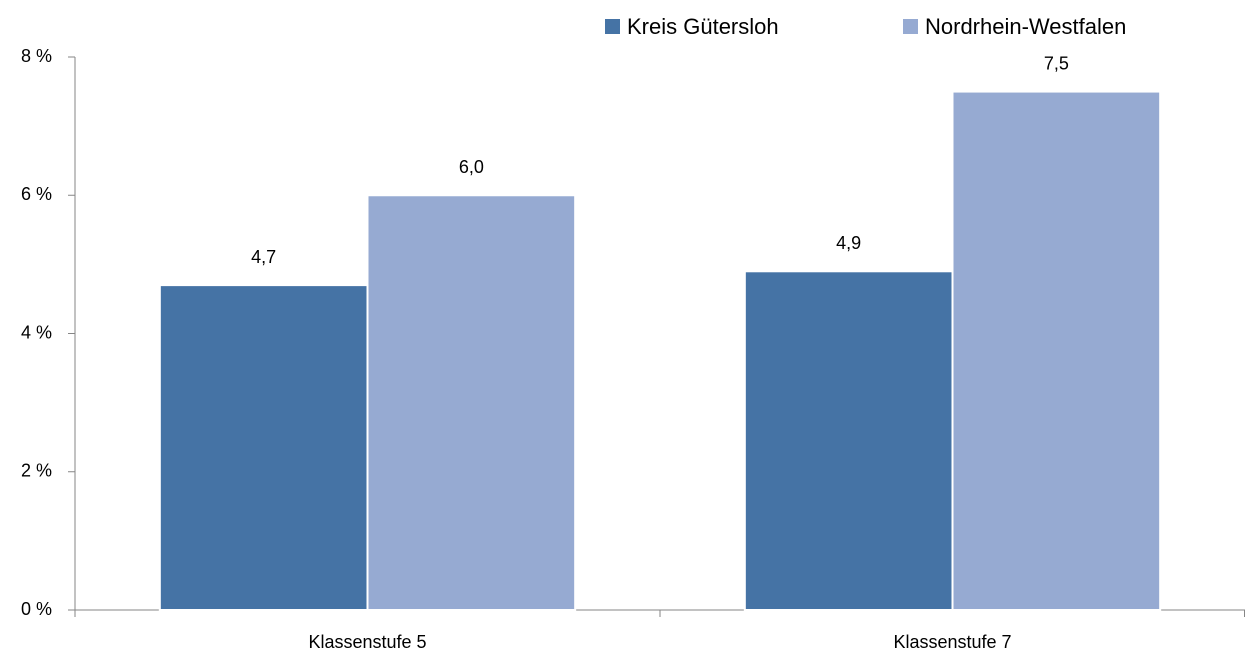 The image size is (1245, 657). What do you see at coordinates (952, 642) in the screenshot?
I see `x-tick-label: Klassenstufe 7` at bounding box center [952, 642].